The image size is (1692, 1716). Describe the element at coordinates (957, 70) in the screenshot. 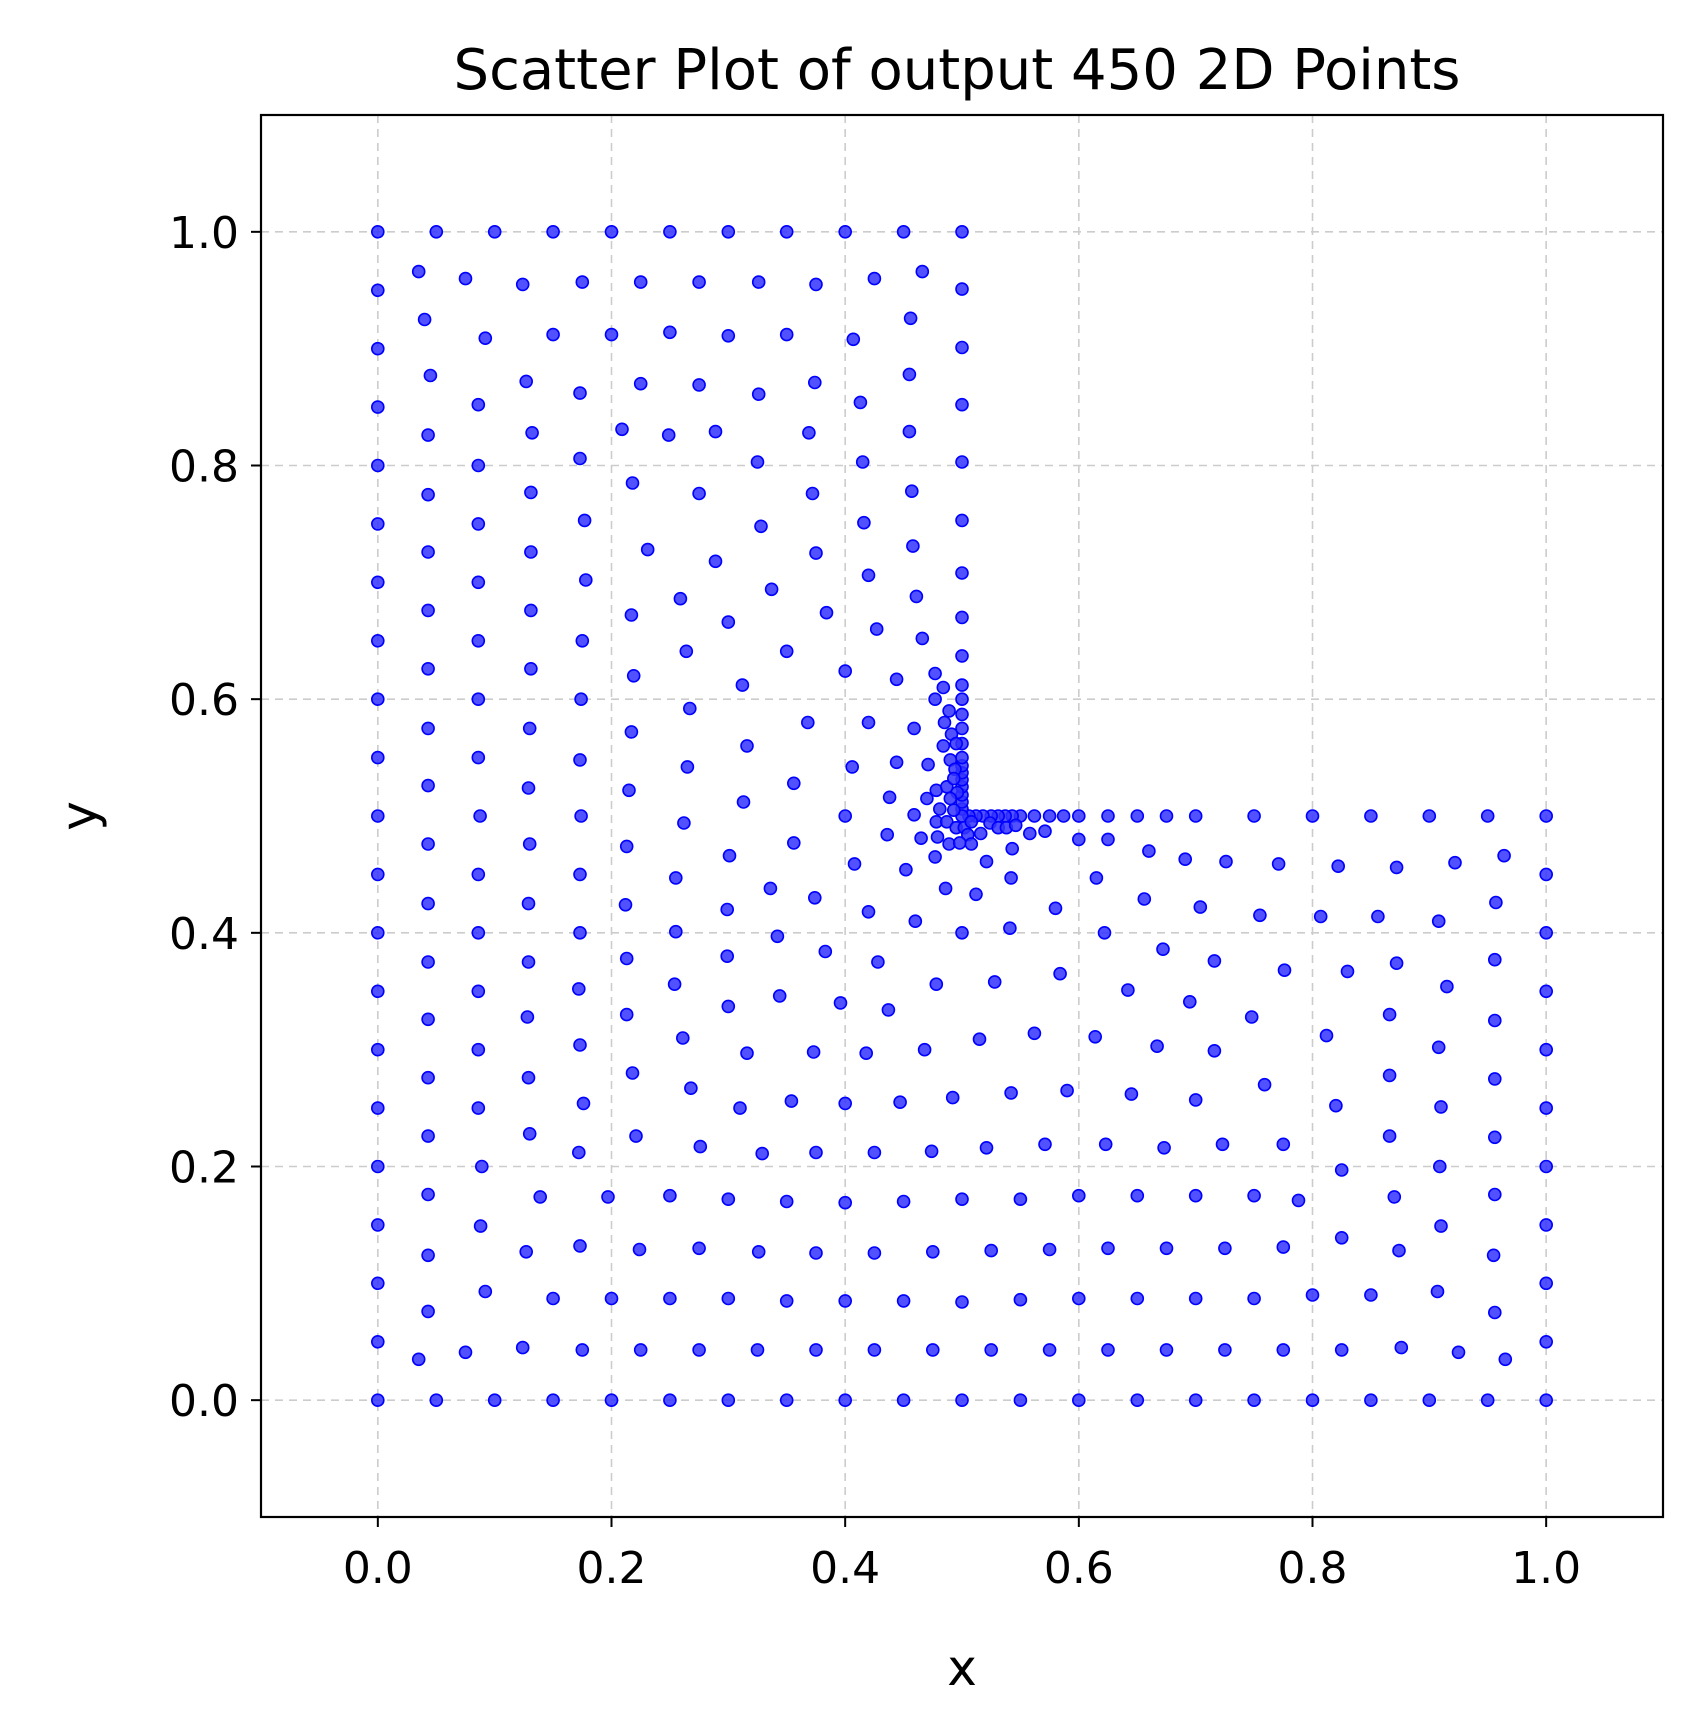

I see `chart-title: Scatter Plot of output 450 2D Points` at that location.